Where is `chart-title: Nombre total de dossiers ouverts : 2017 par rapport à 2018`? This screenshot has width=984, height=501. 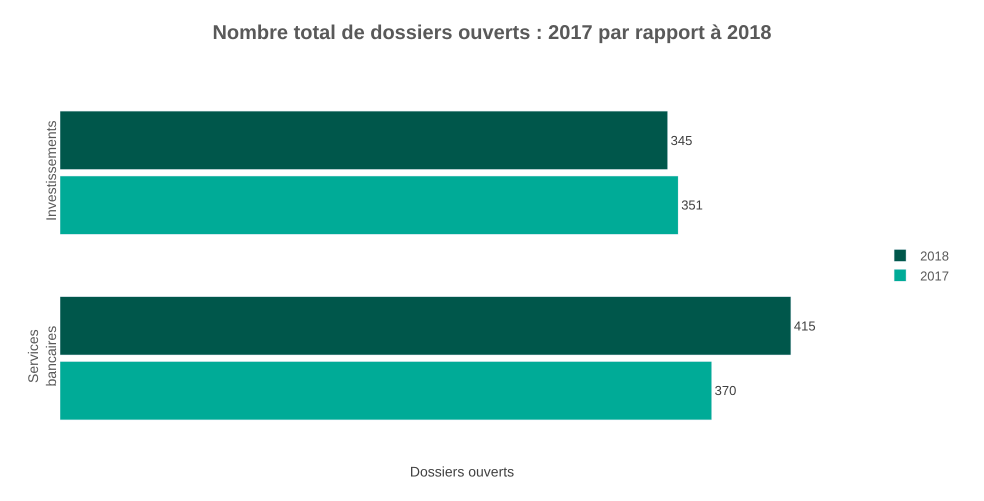
chart-title: Nombre total de dossiers ouverts : 2017 par rapport à 2018 is located at coordinates (492, 33).